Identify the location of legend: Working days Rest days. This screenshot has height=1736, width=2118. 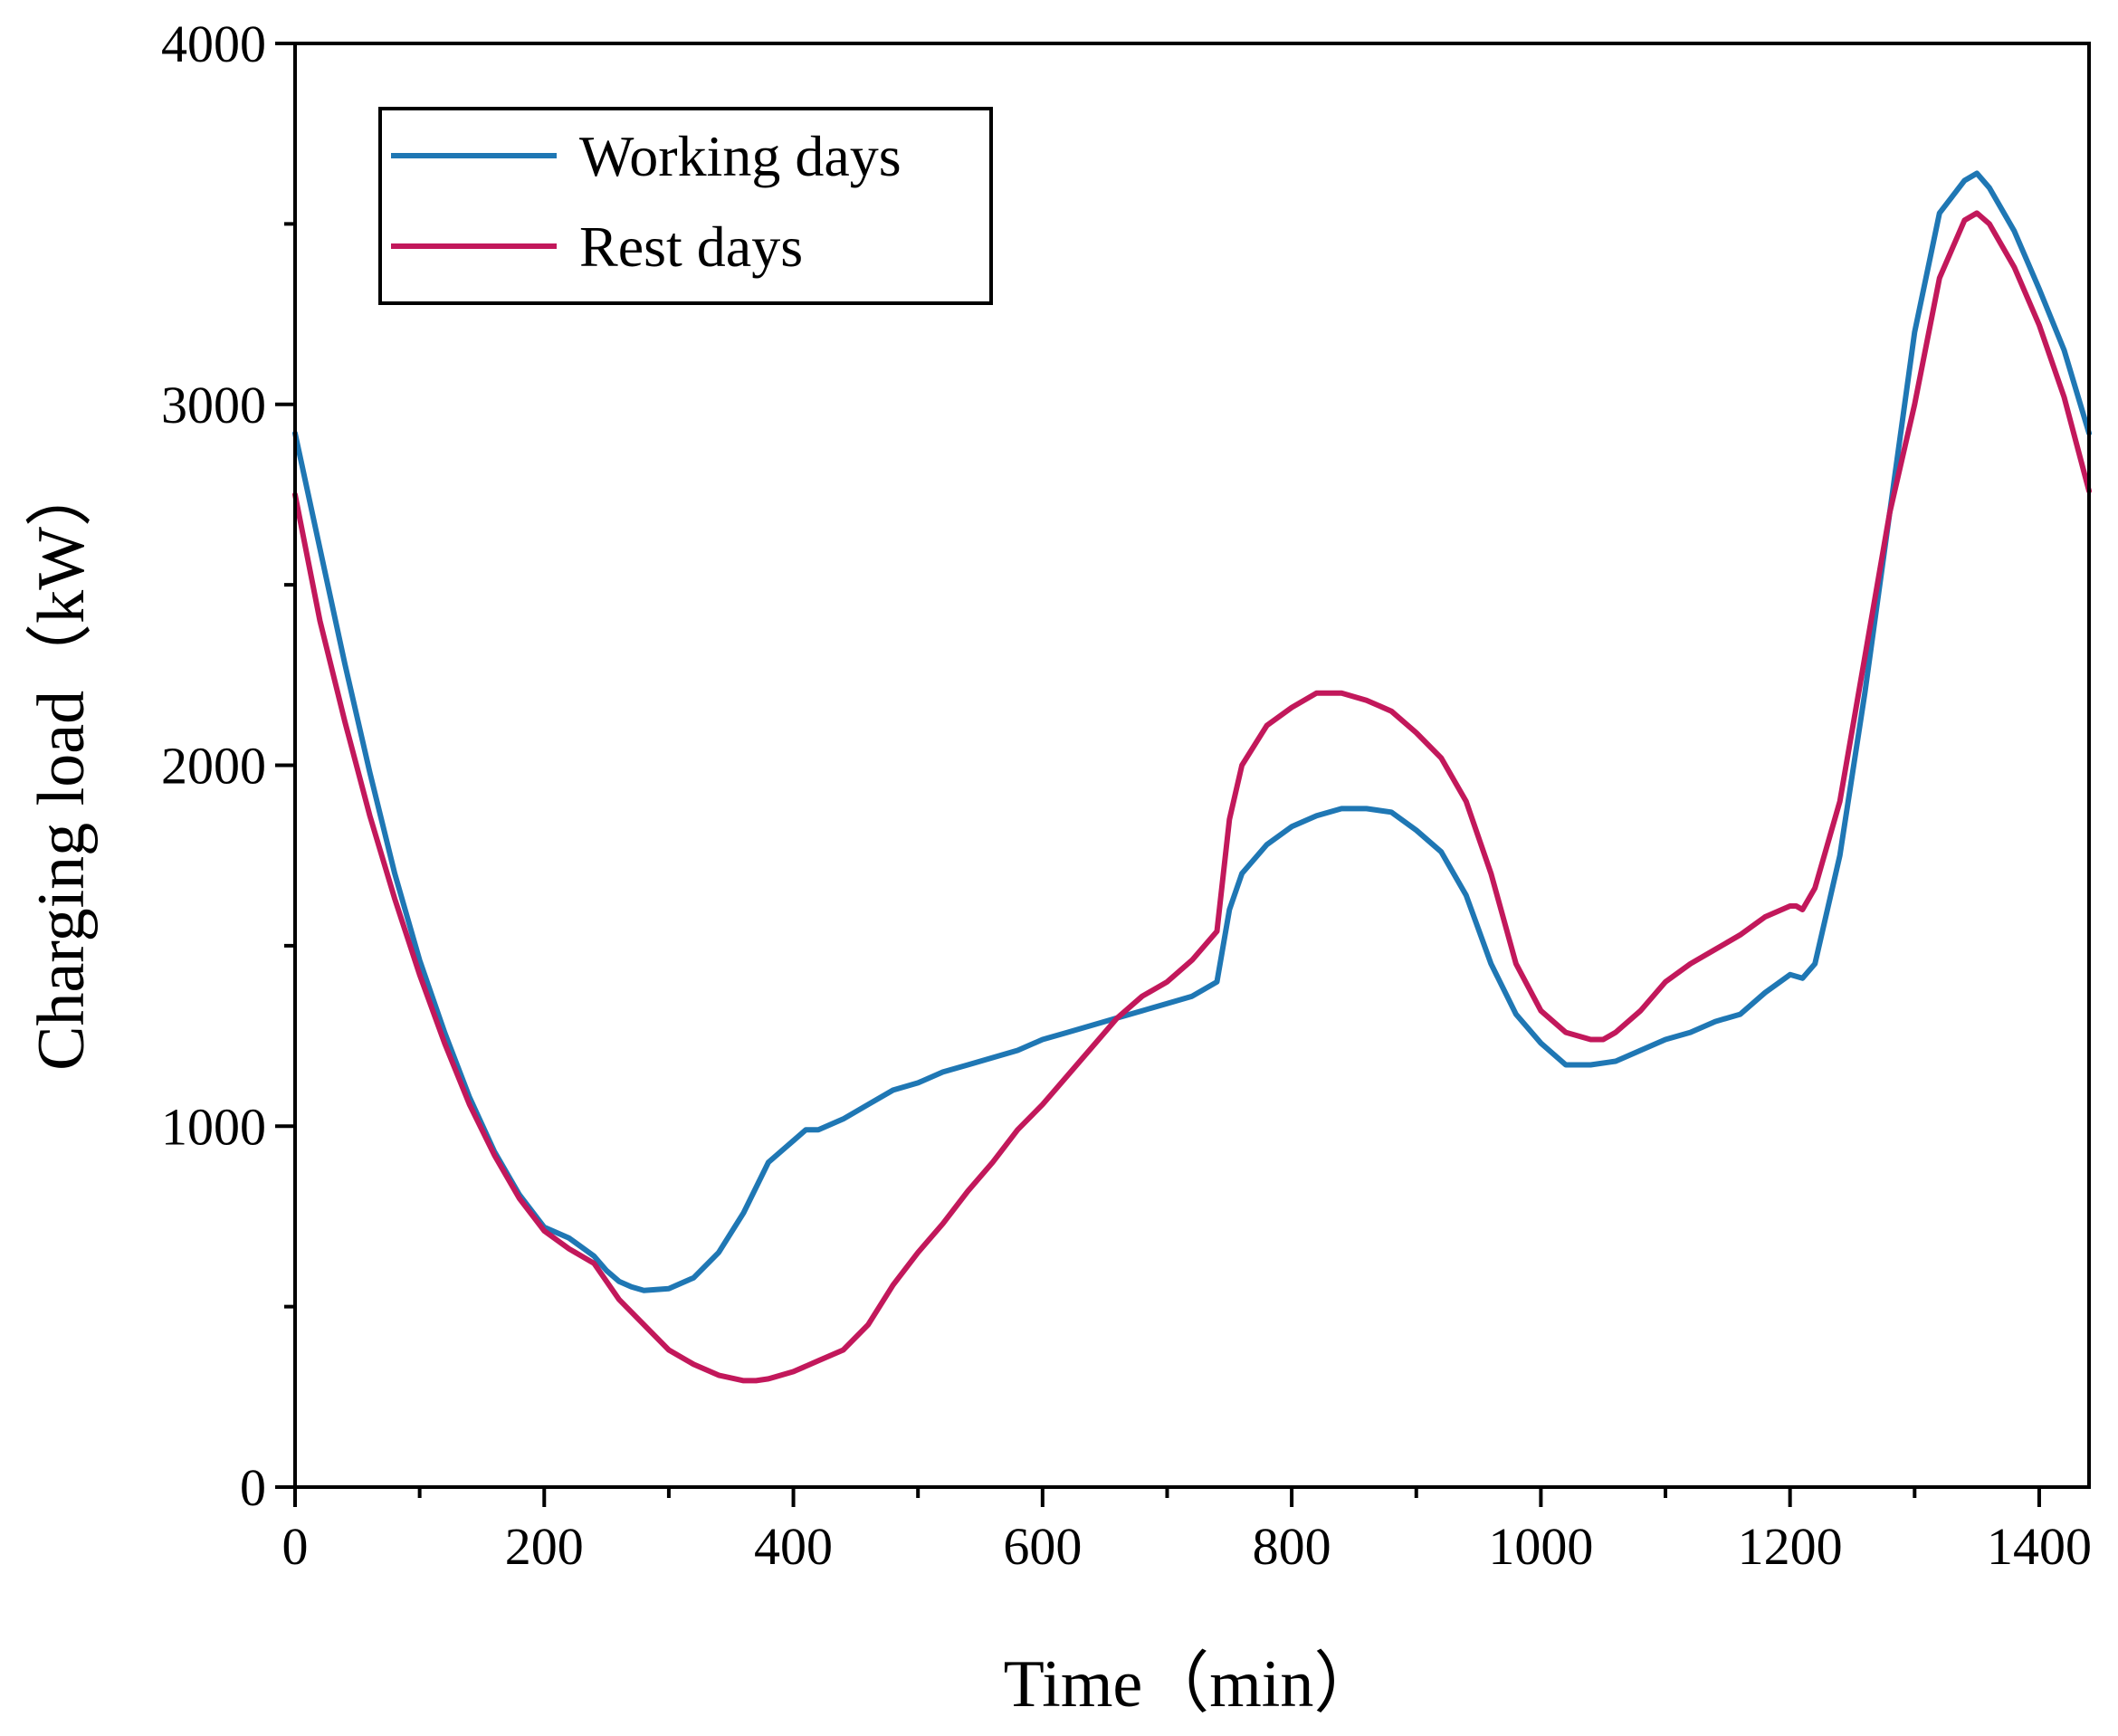
(685, 206).